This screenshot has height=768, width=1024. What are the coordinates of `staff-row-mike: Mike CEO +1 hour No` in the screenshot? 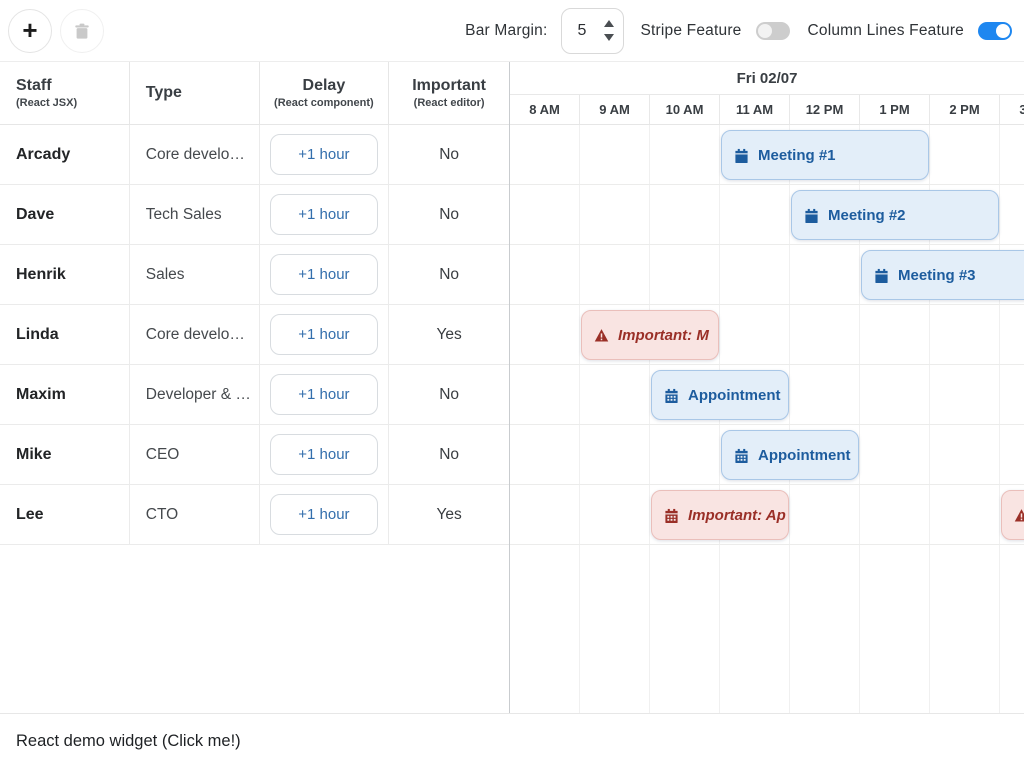 It's located at (254, 455).